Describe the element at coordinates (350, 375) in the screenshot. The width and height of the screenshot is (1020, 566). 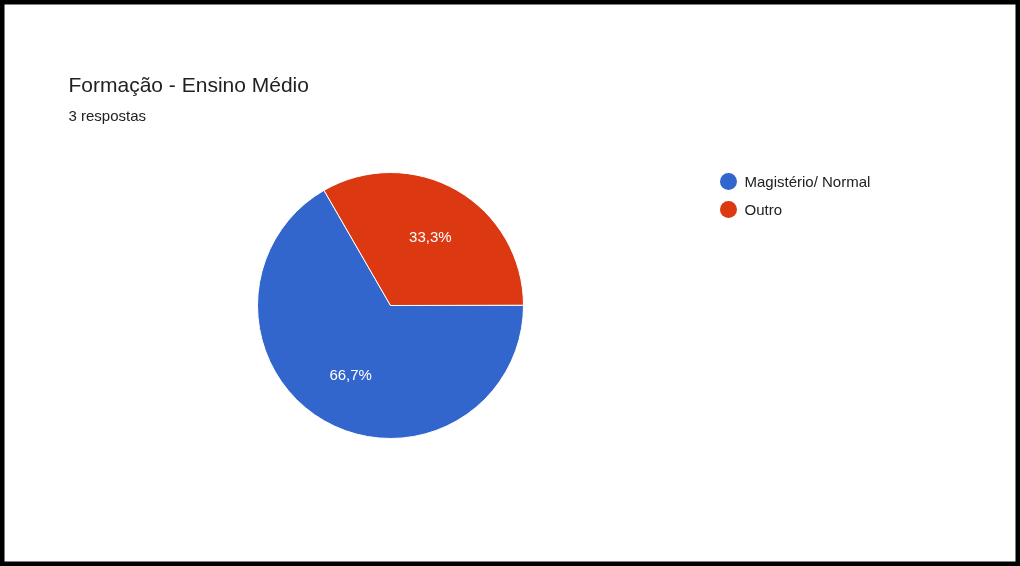
I see `data-label: 66,7%` at that location.